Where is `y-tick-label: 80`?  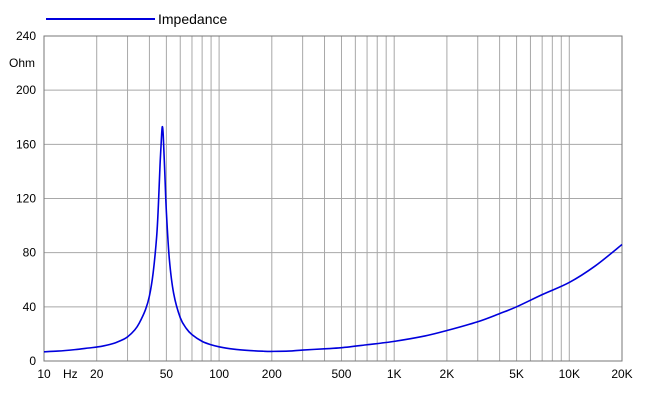 y-tick-label: 80 is located at coordinates (30, 253).